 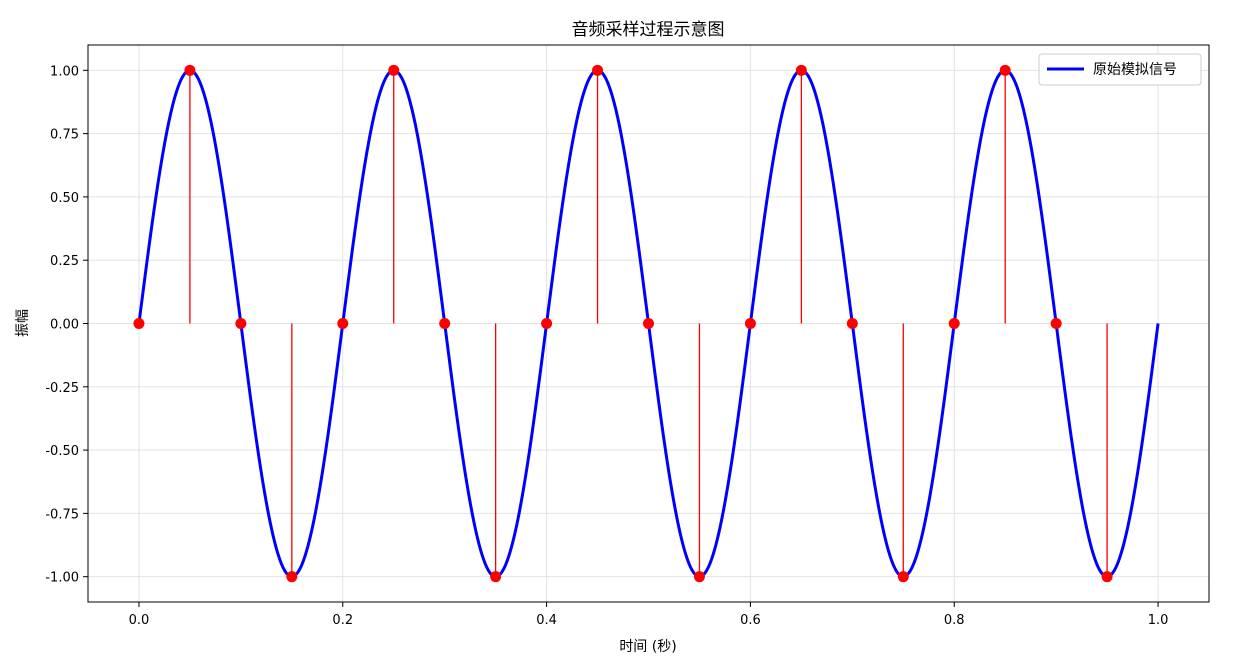 I want to click on legend-box, so click(x=1120, y=69).